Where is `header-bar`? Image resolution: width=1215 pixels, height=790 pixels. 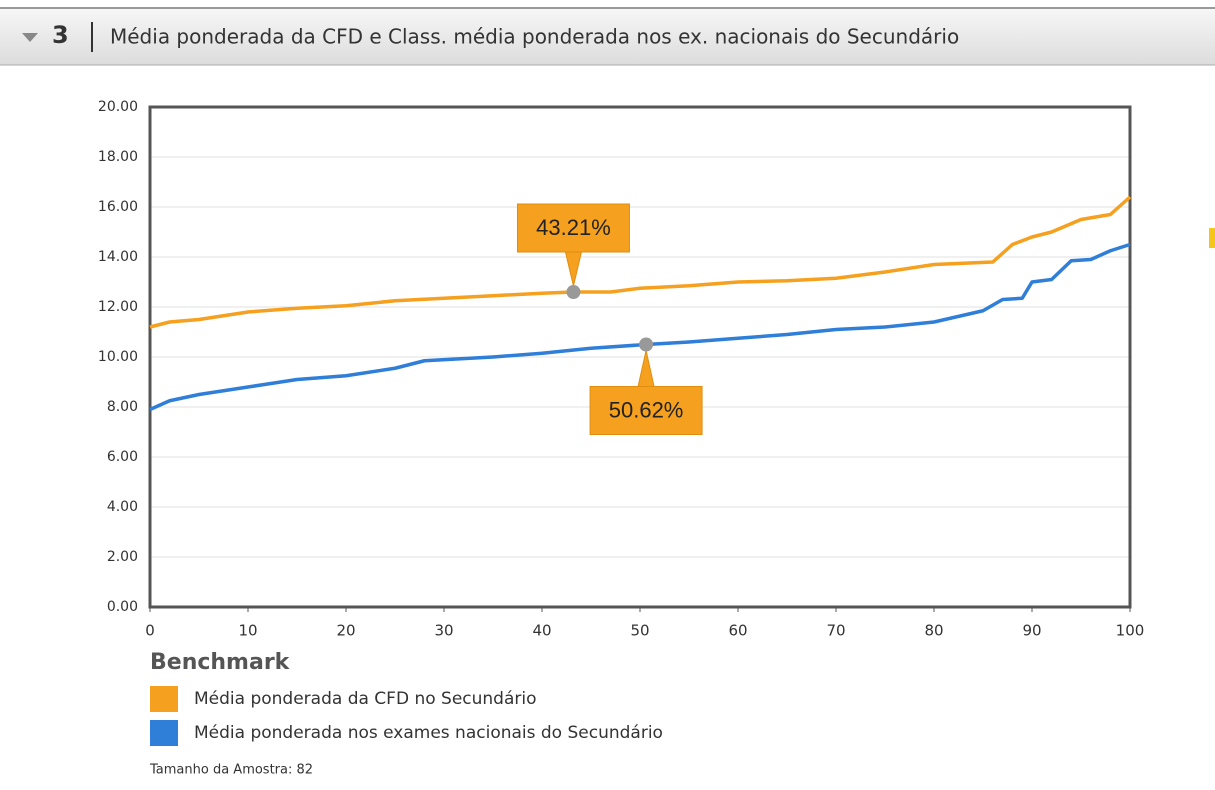 header-bar is located at coordinates (607, 36).